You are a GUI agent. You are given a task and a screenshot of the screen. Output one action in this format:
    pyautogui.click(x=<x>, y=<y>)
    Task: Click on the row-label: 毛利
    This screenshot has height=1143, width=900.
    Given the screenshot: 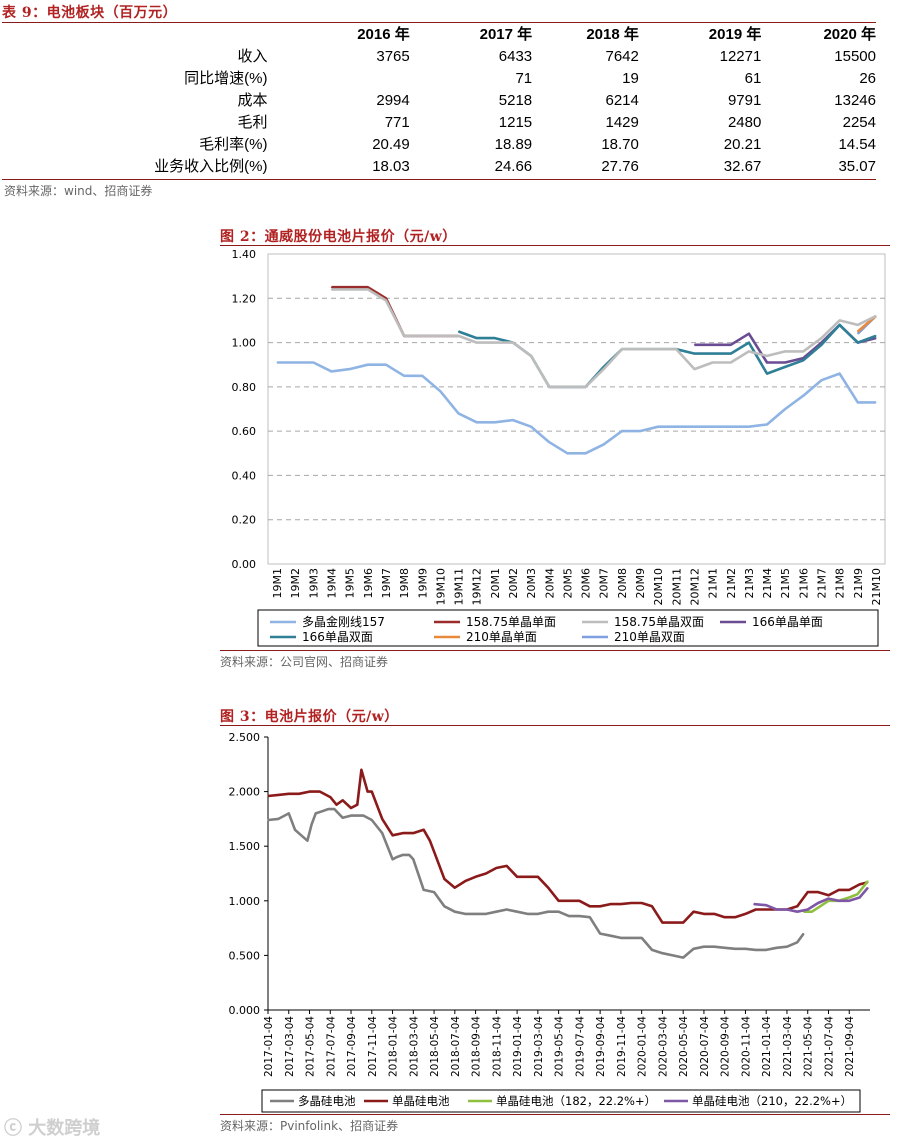 What is the action you would take?
    pyautogui.click(x=252, y=122)
    